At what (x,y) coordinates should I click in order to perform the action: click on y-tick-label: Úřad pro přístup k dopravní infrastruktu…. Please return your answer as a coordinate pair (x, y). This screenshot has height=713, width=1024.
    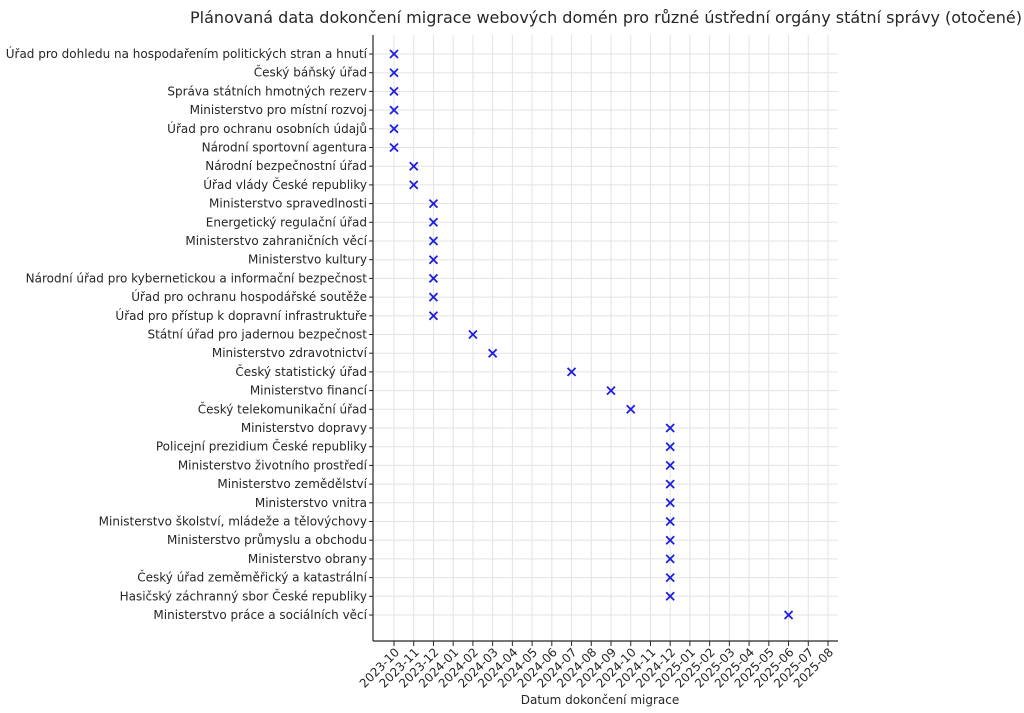
    Looking at the image, I should click on (241, 315).